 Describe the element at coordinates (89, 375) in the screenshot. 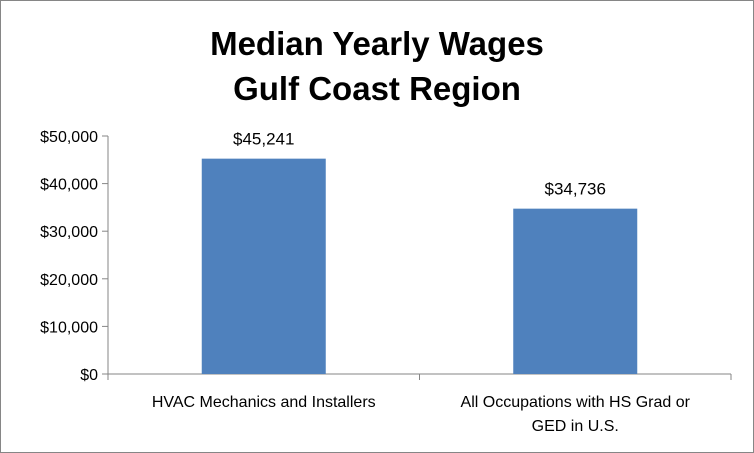

I see `y-tick-label: $0` at that location.